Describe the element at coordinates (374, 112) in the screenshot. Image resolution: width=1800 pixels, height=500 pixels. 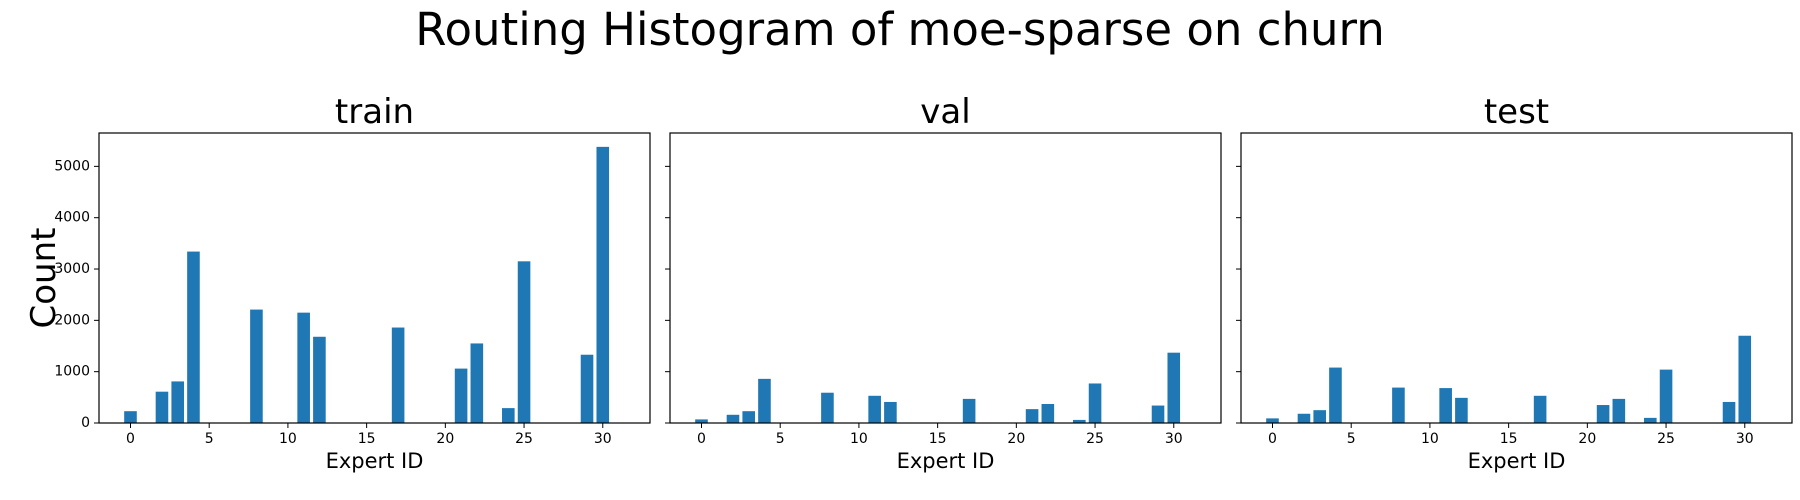
I see `subplot-title: train` at that location.